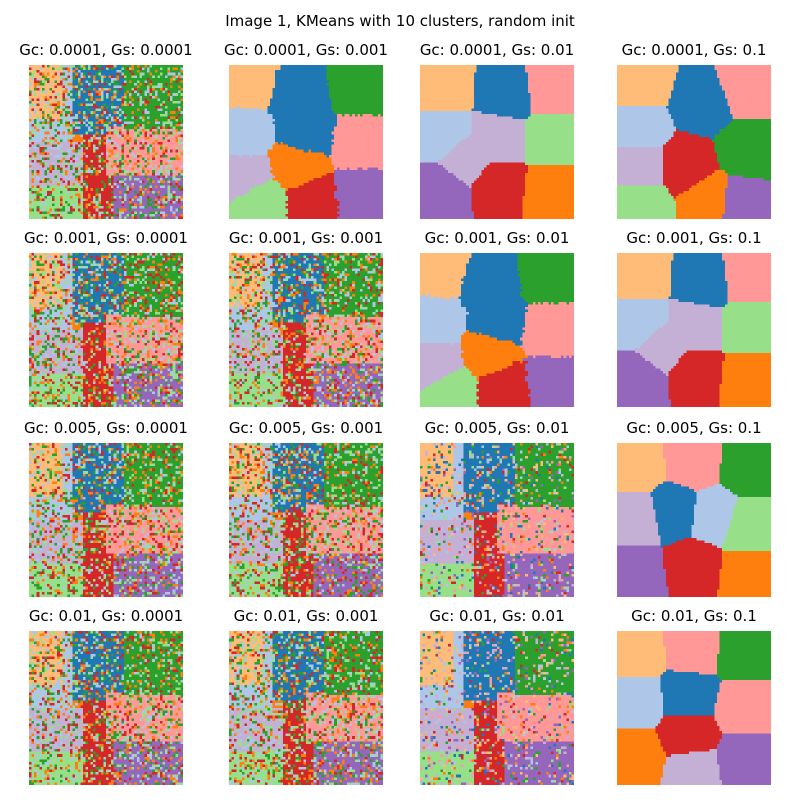 The image size is (800, 800). What do you see at coordinates (694, 616) in the screenshot?
I see `panel-title: Gc: 0.01, Gs: 0.1` at bounding box center [694, 616].